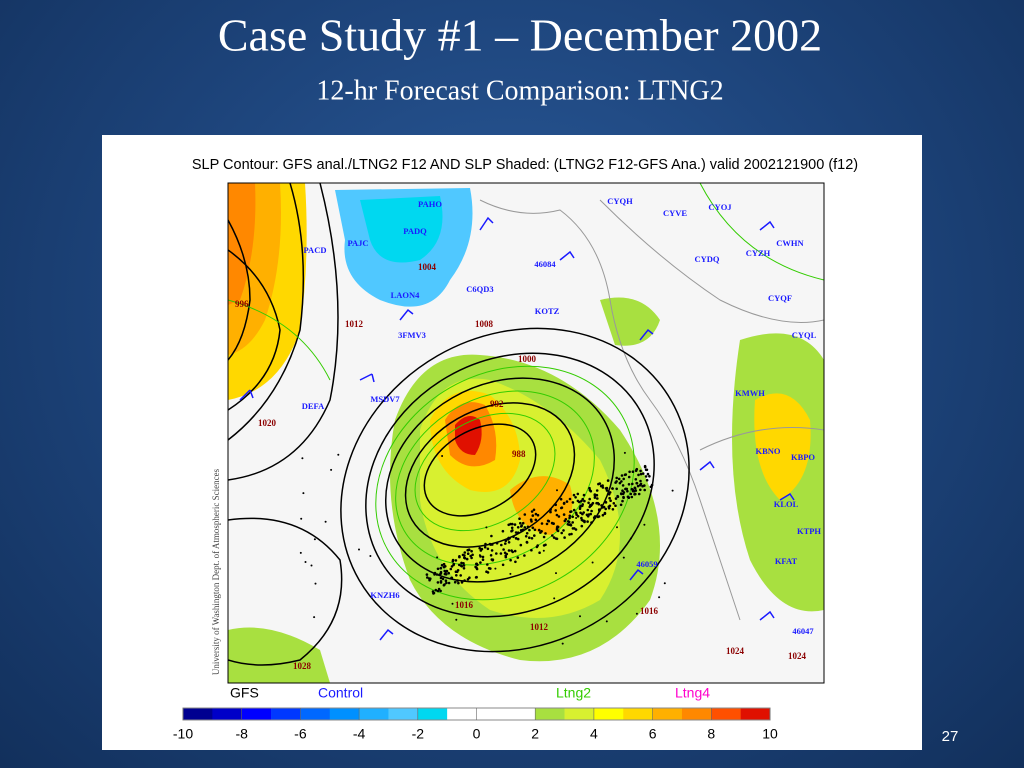  I want to click on station-label: KMWH, so click(750, 393).